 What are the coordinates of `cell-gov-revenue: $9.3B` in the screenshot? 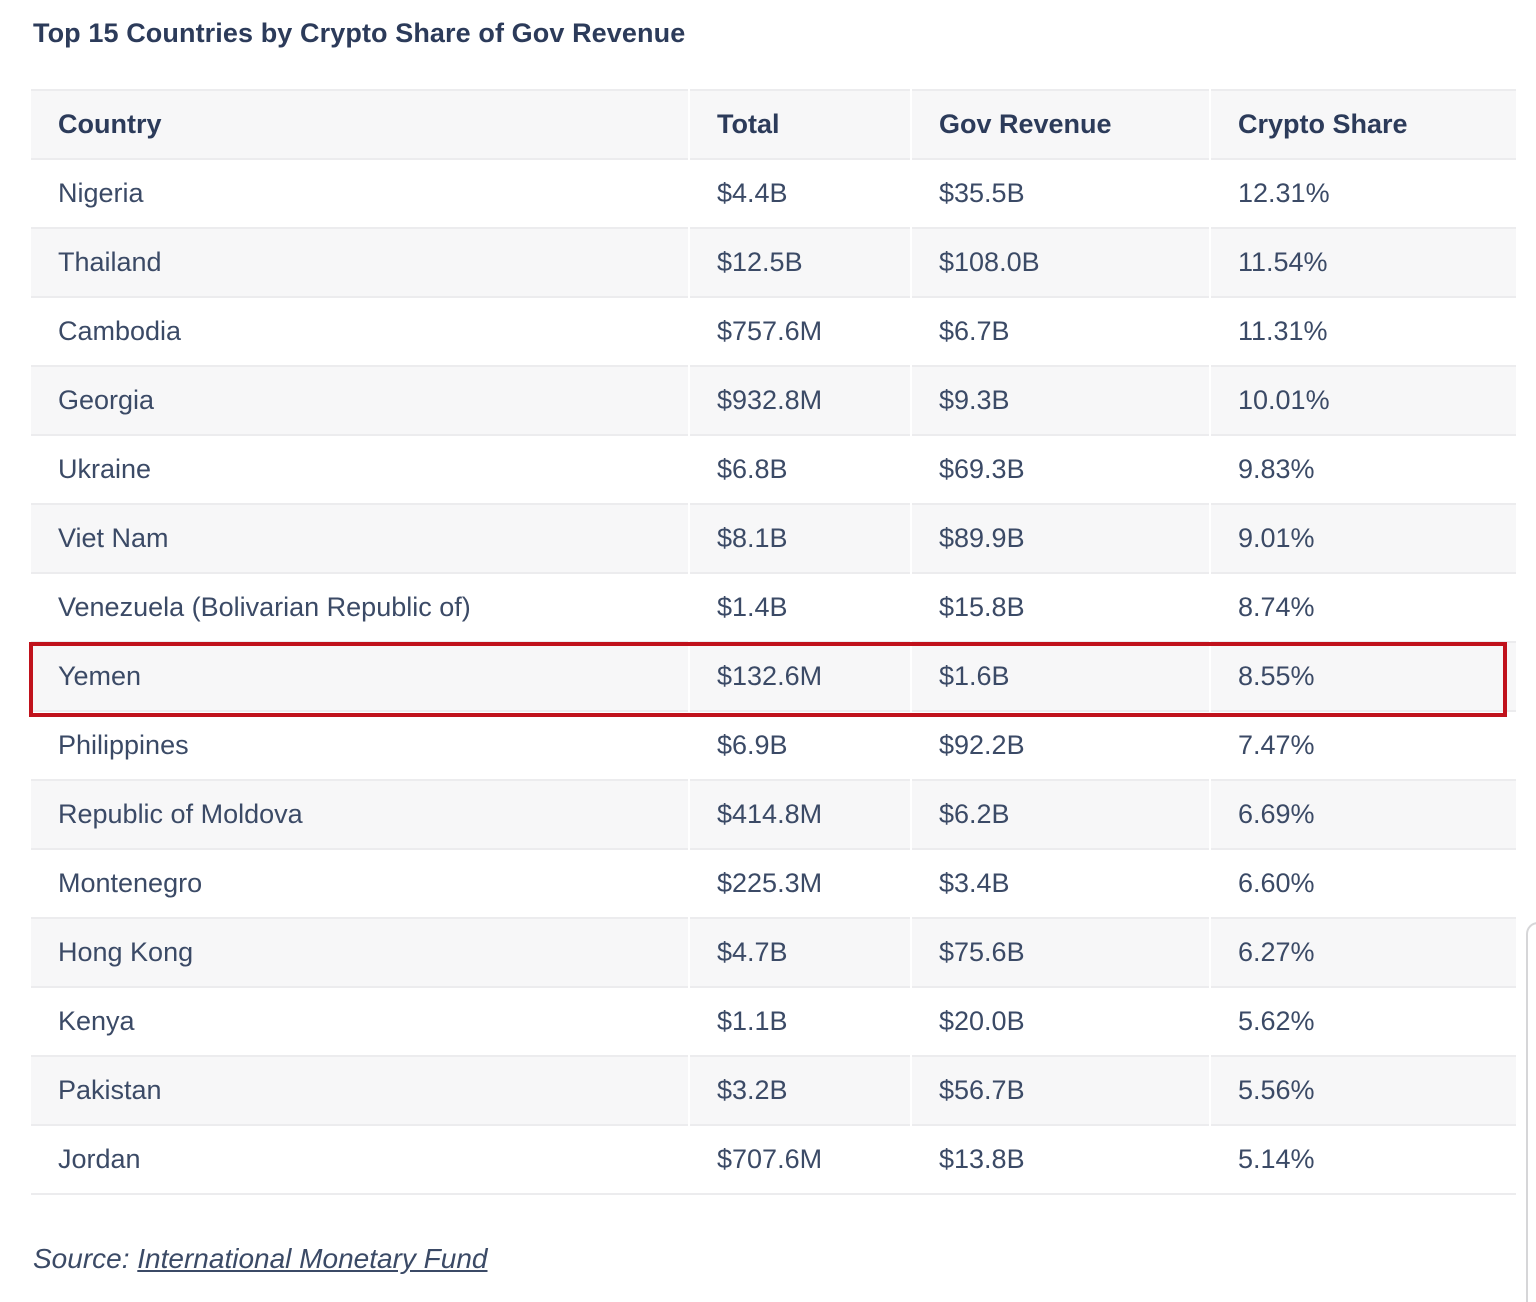 It's located at (1061, 400).